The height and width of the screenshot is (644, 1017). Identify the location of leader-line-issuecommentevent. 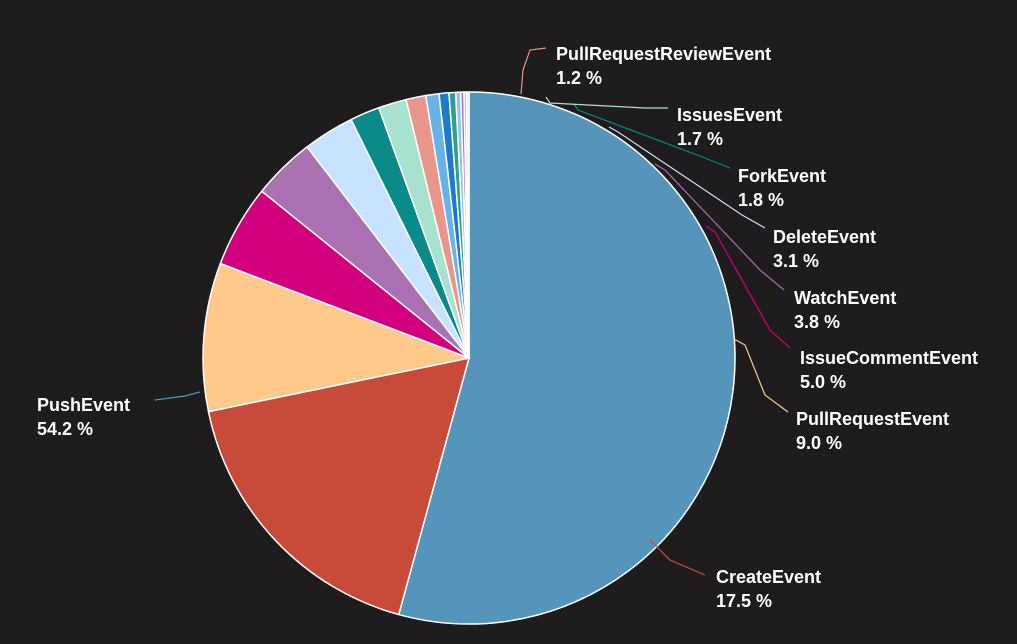
(748, 287).